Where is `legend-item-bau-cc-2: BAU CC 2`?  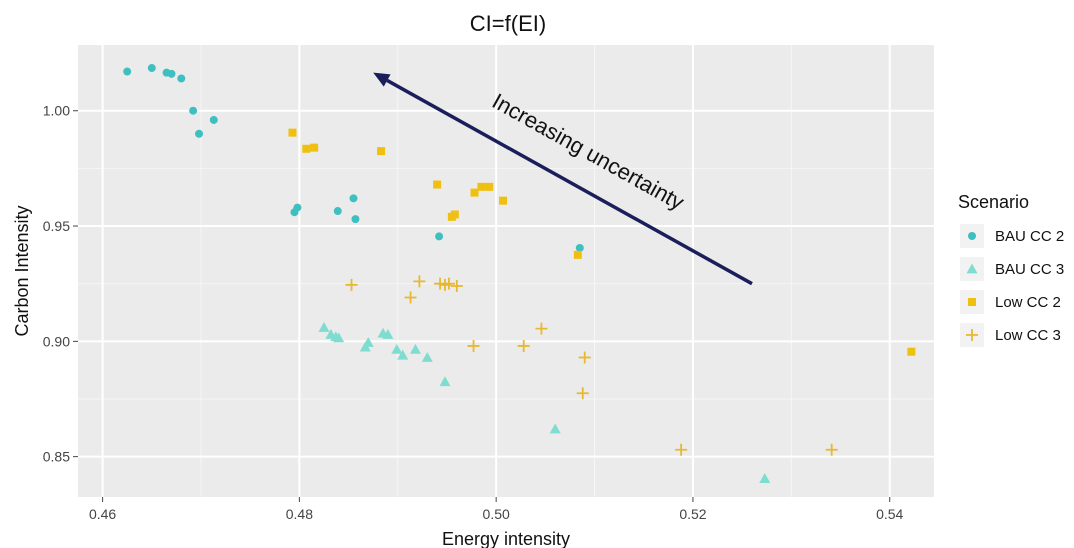
legend-item-bau-cc-2: BAU CC 2 is located at coordinates (1012, 236).